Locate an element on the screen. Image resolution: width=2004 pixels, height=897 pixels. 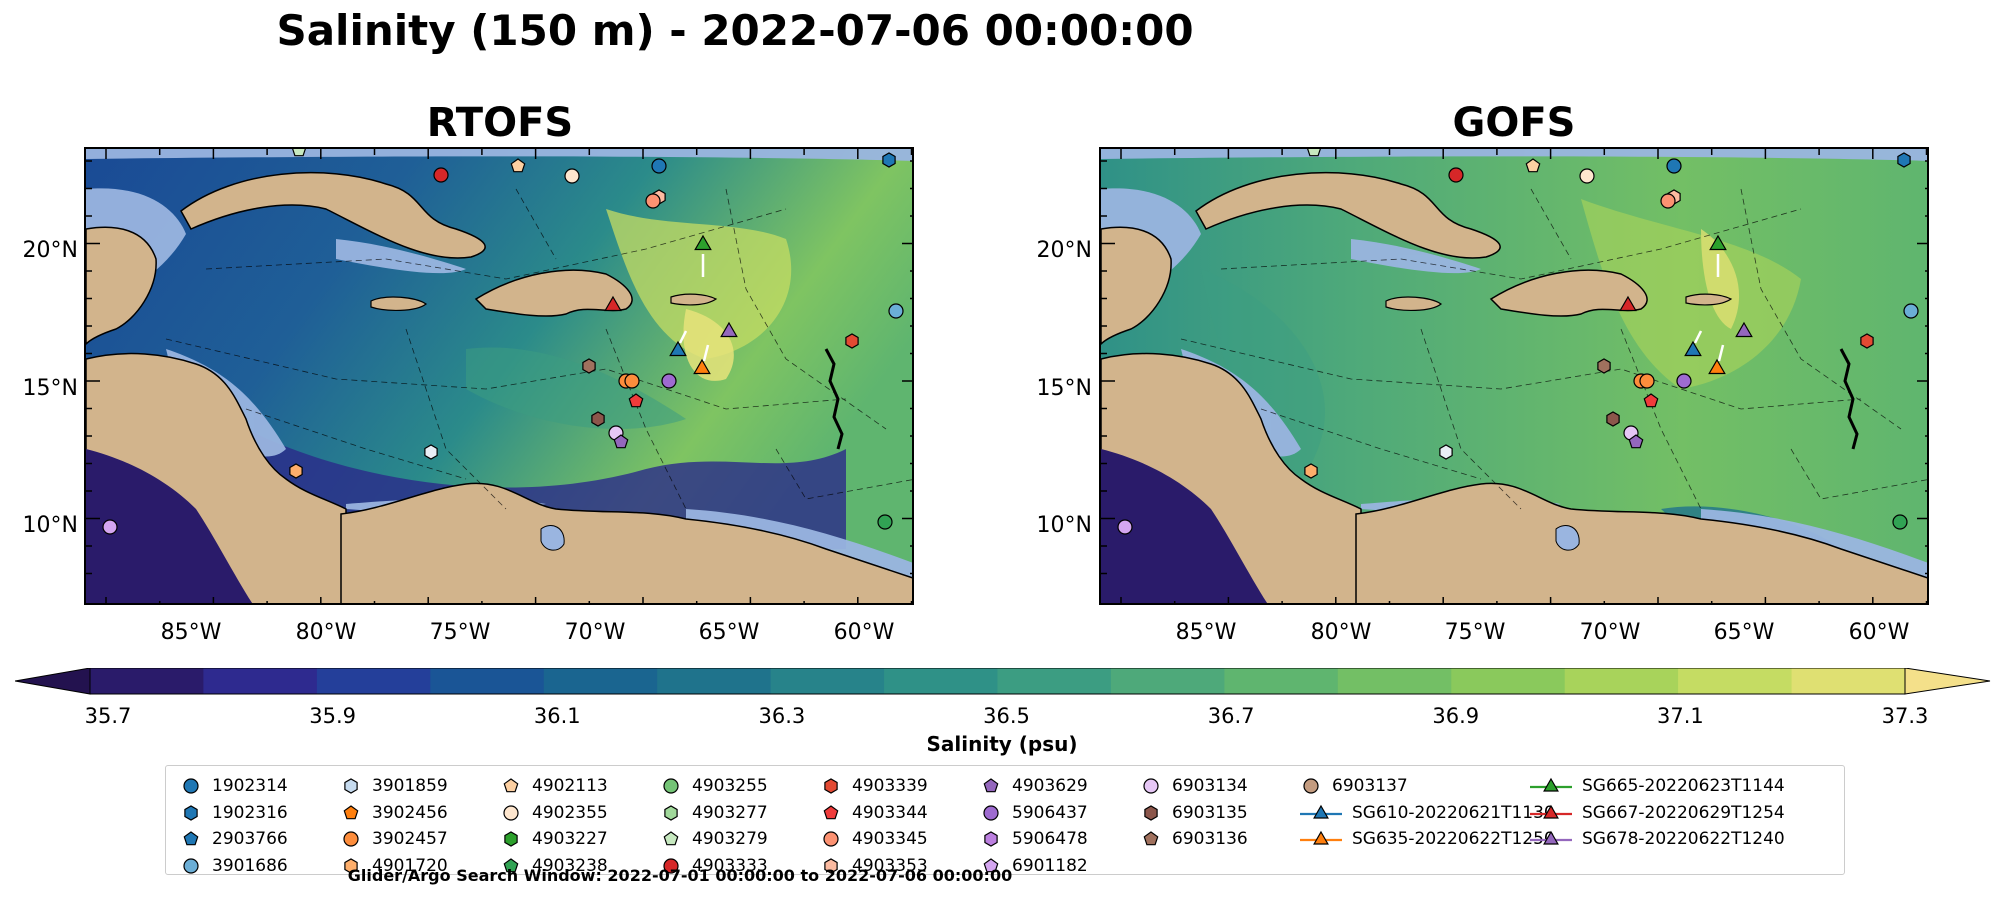
legend-item: 3901859 is located at coordinates (394, 786).